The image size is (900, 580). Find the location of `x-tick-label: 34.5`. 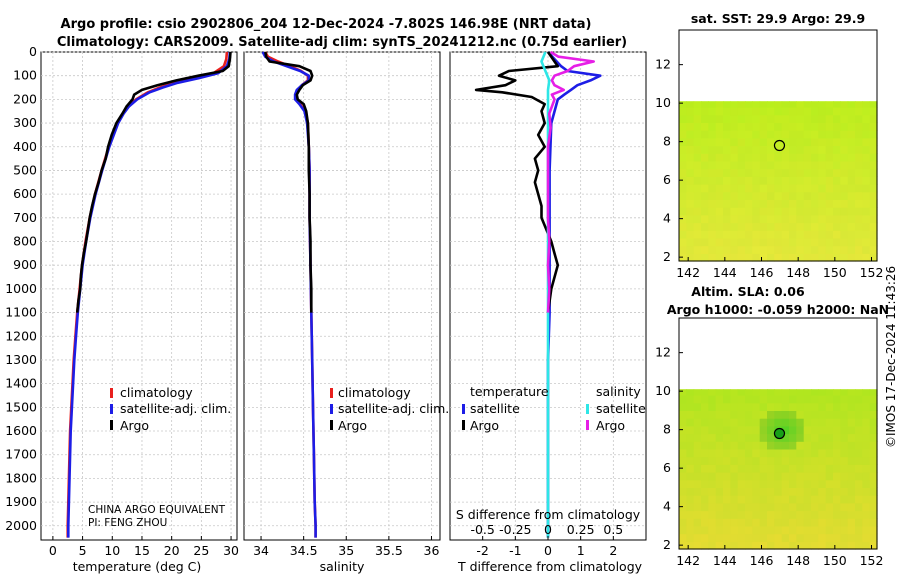

x-tick-label: 34.5 is located at coordinates (304, 550).